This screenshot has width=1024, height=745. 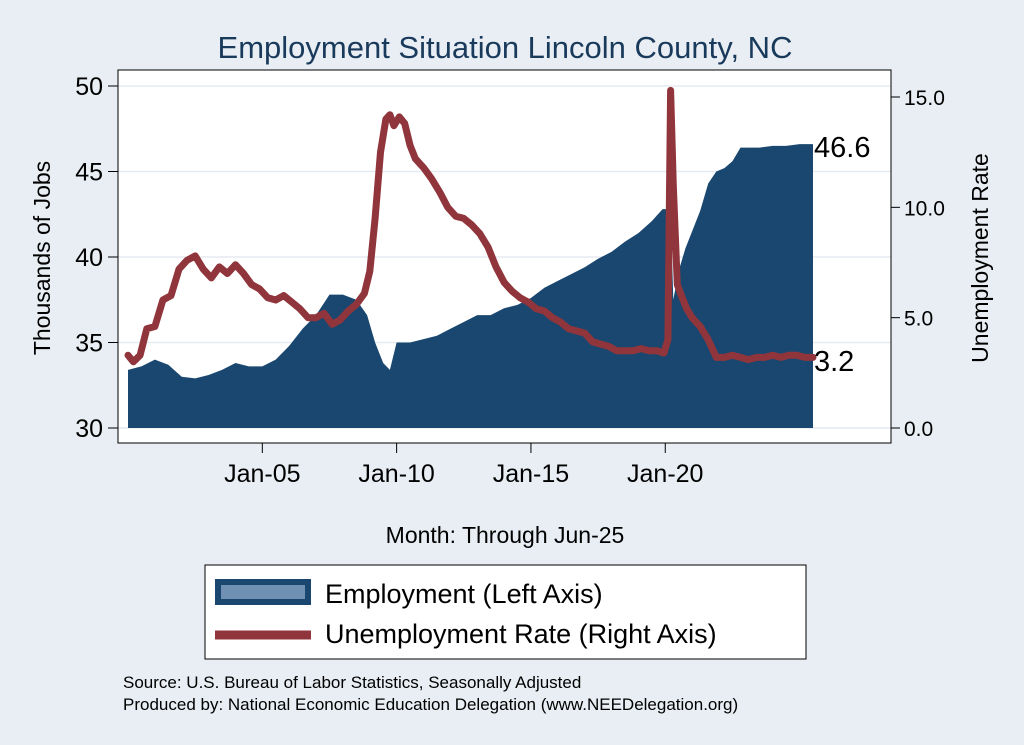 What do you see at coordinates (89, 87) in the screenshot?
I see `y-tick-label: 50` at bounding box center [89, 87].